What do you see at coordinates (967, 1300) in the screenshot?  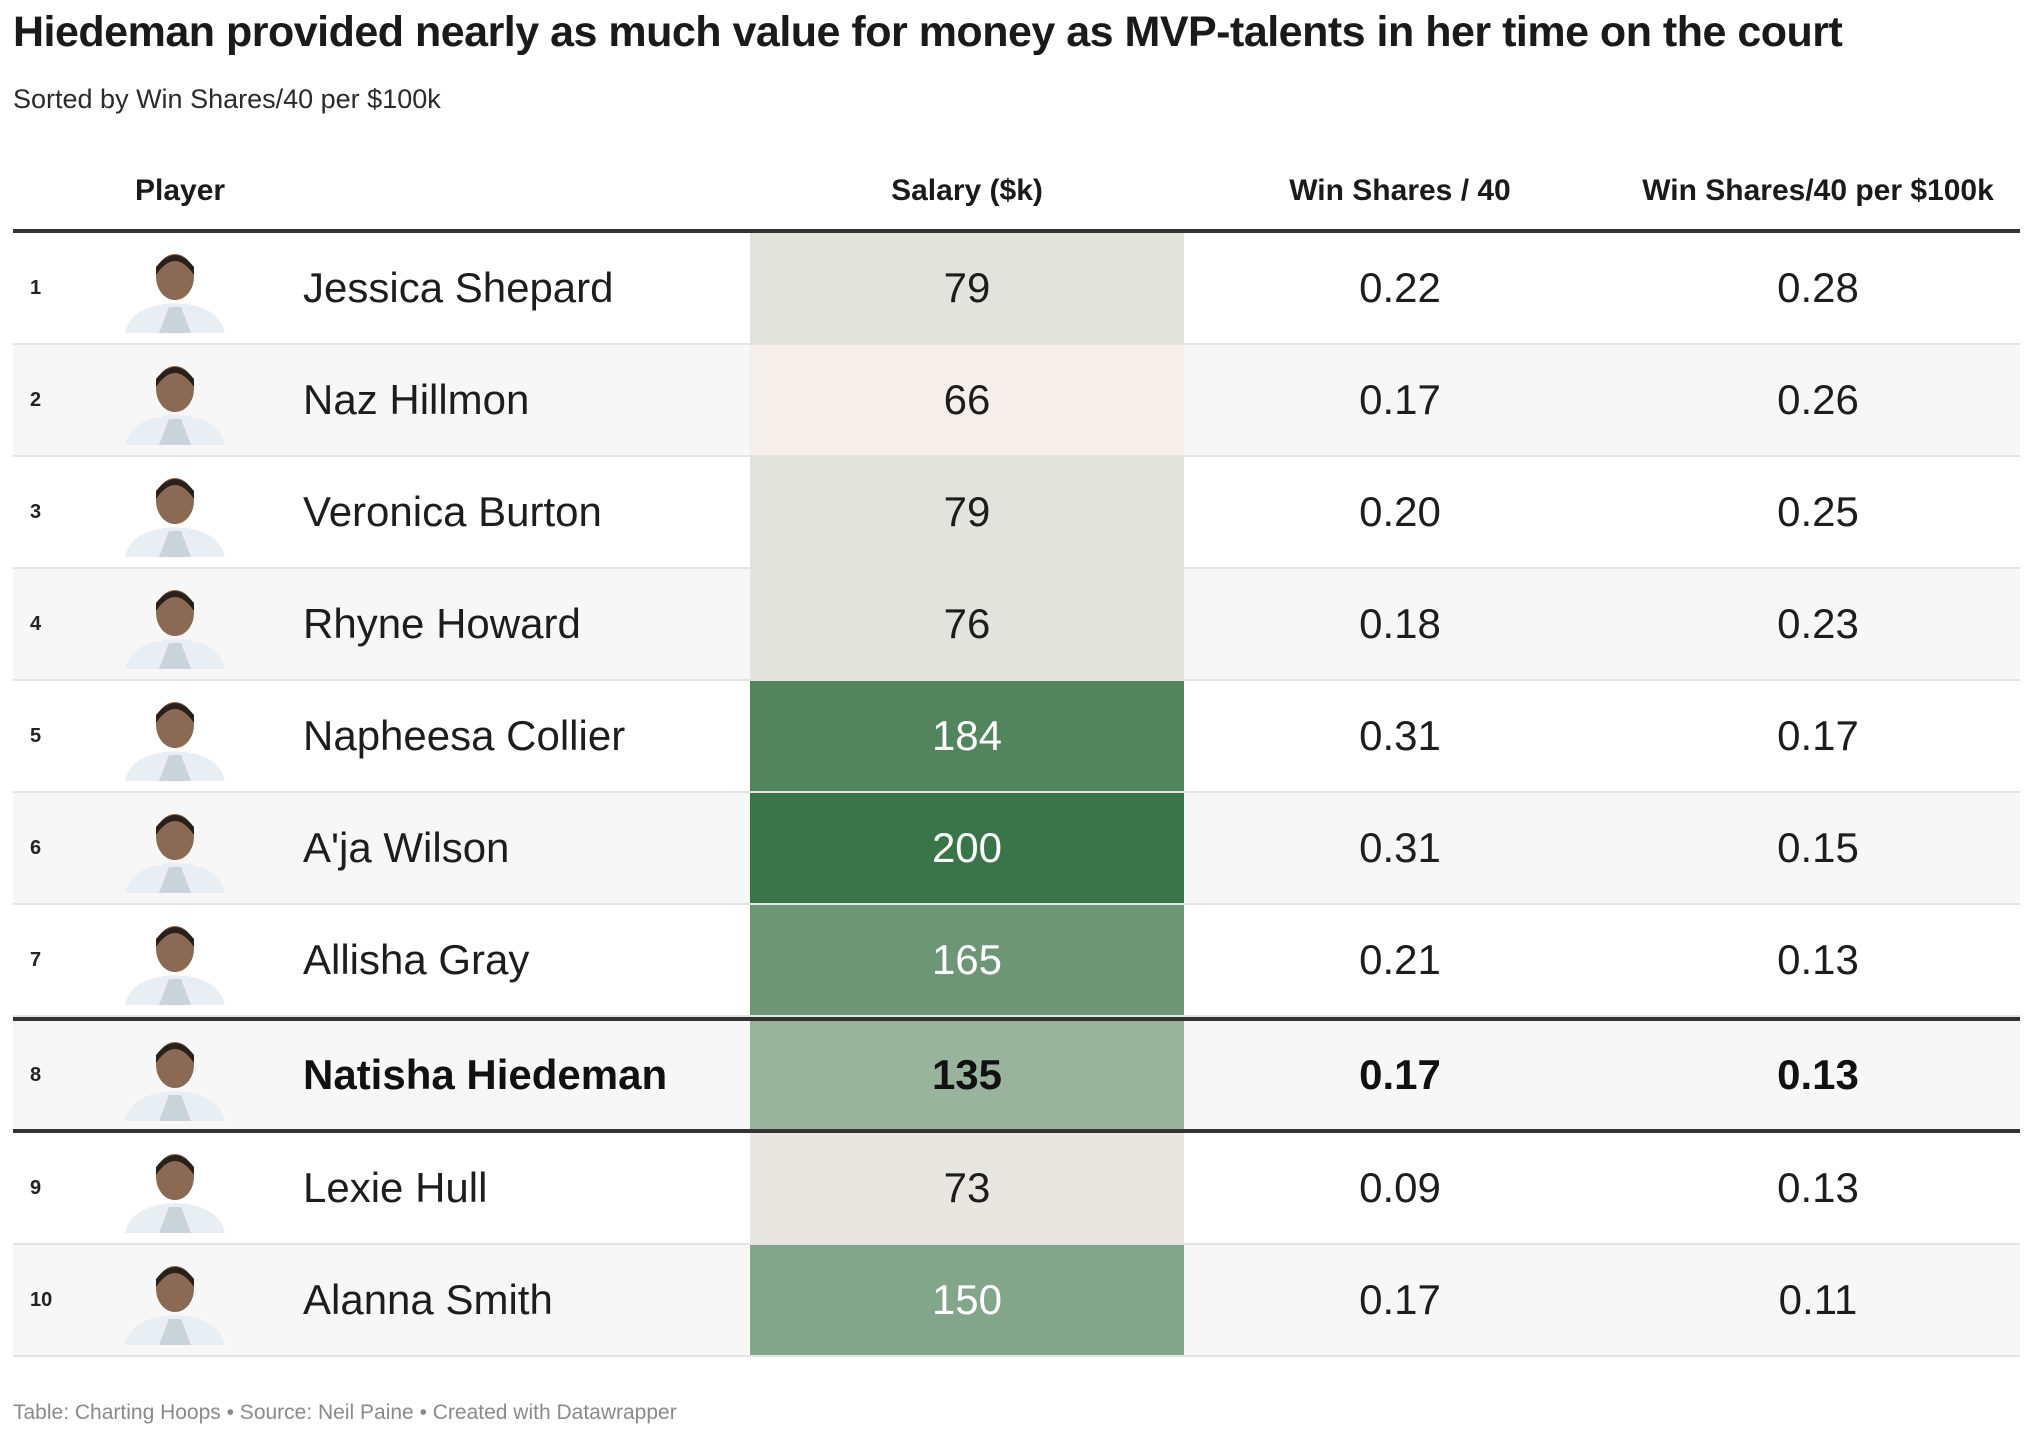 I see `salary-cell: 150` at bounding box center [967, 1300].